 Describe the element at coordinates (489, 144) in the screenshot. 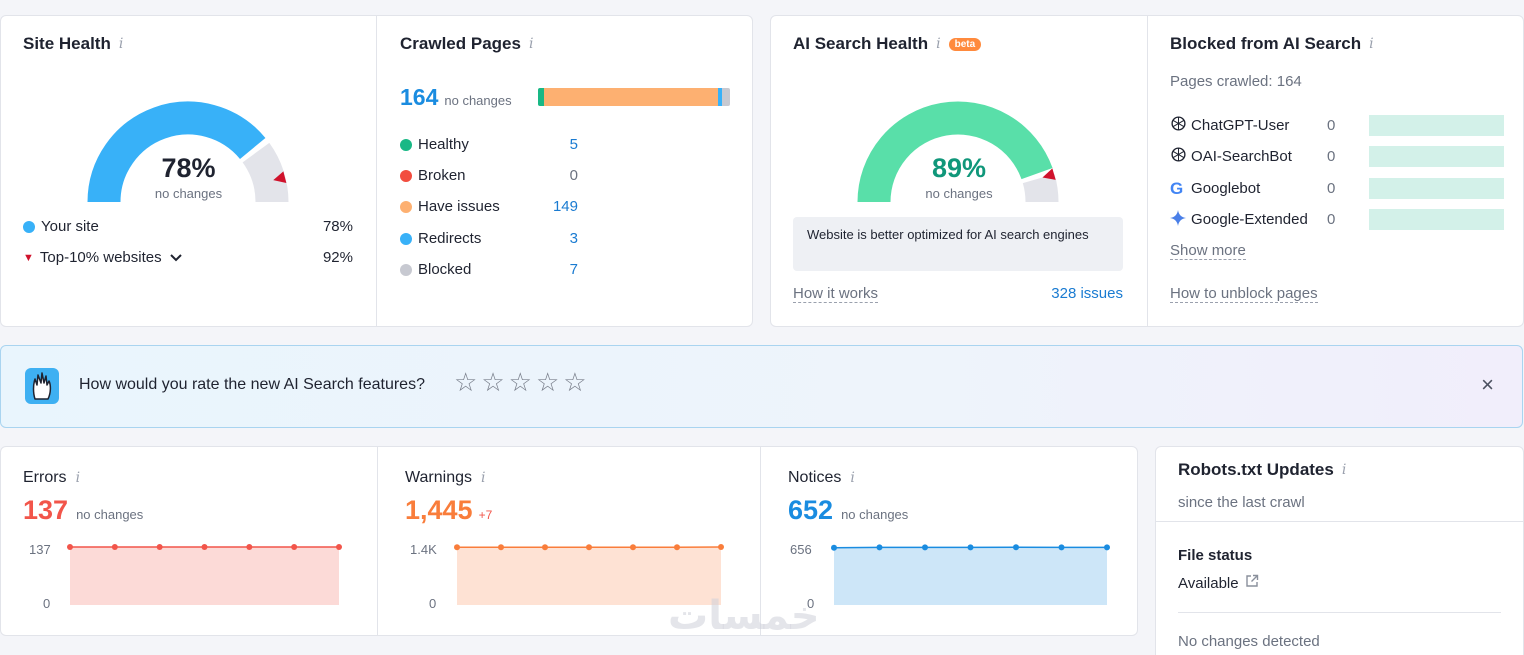

I see `crawled-row-healthy: Healthy 5` at that location.